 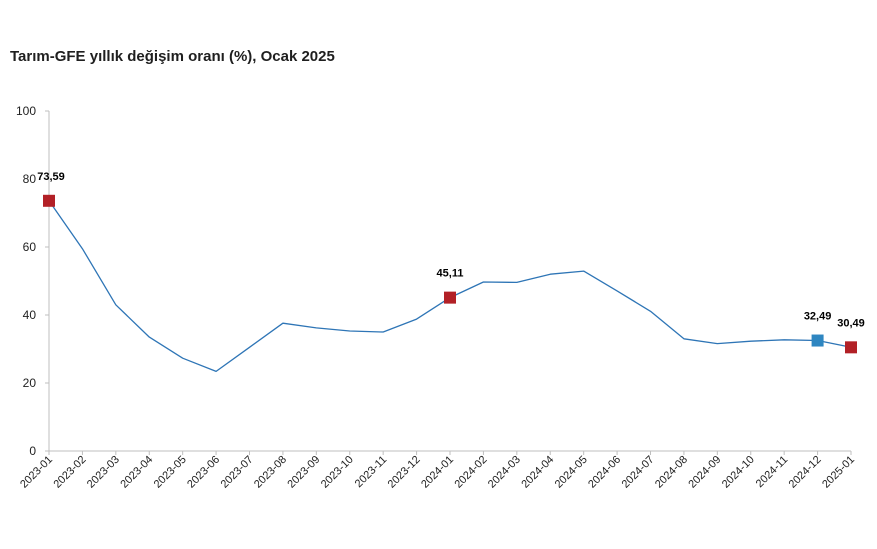 I want to click on x-tick-label: 2023-11, so click(x=371, y=472).